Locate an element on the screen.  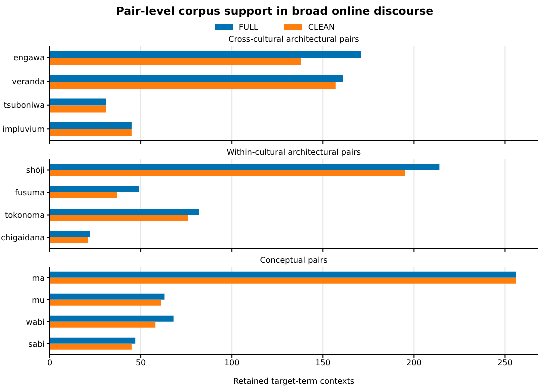
x-axis-title: Retained target-term contexts is located at coordinates (294, 382).